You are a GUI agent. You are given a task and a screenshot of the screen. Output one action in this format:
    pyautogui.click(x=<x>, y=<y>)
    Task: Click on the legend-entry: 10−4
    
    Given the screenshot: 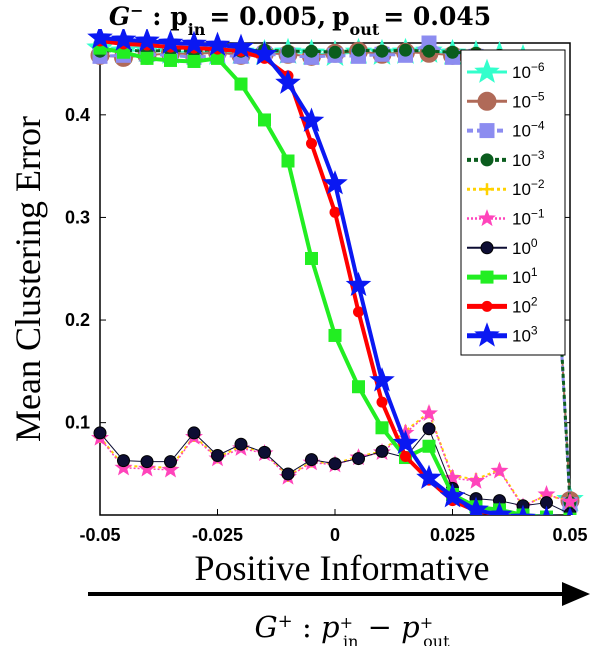 What is the action you would take?
    pyautogui.click(x=506, y=130)
    